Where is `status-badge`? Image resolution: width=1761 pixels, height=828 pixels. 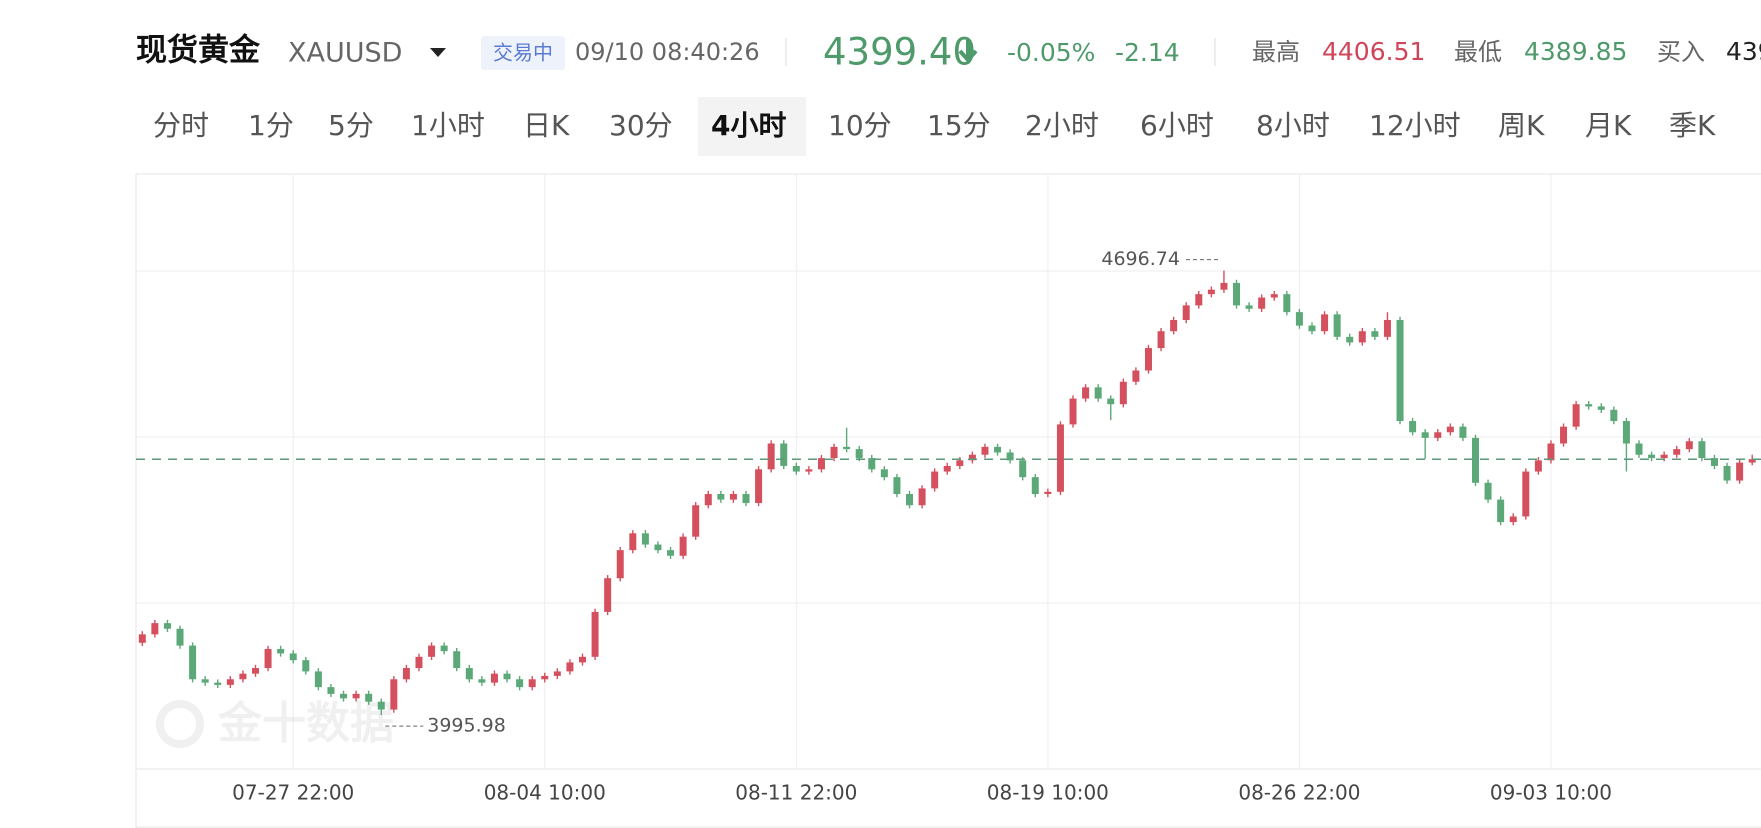
status-badge is located at coordinates (523, 53).